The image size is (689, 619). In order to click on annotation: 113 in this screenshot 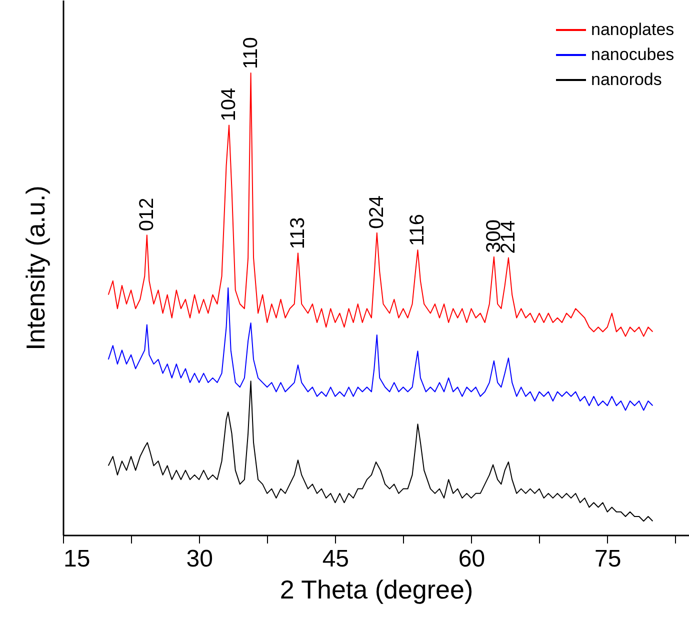, I will do `click(297, 233)`.